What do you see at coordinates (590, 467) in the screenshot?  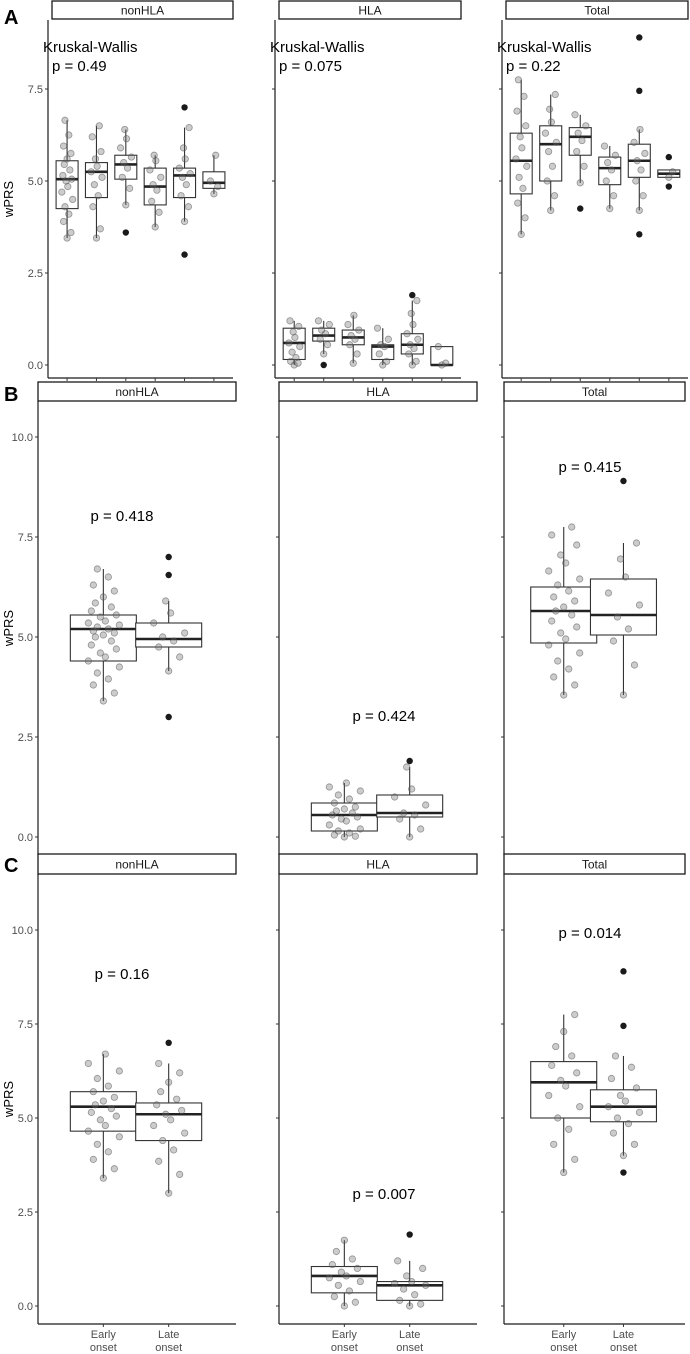 I see `p-value-label: p = 0.415` at bounding box center [590, 467].